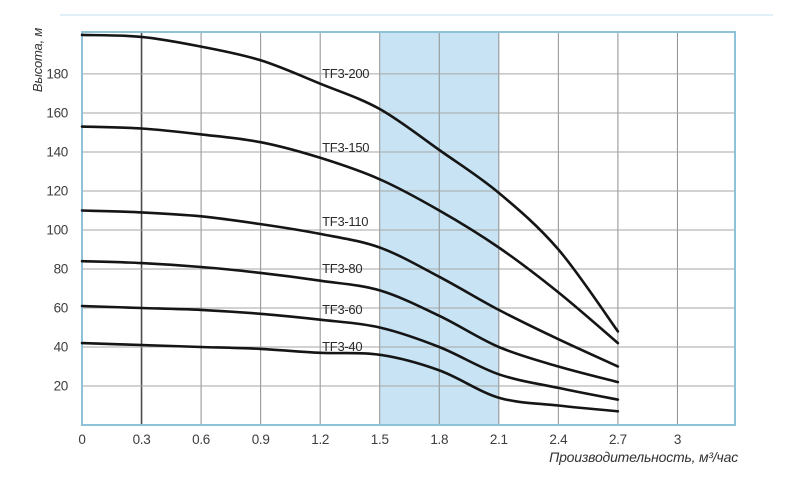  Describe the element at coordinates (345, 73) in the screenshot. I see `curve-label-tf3-200: TF3-200` at that location.